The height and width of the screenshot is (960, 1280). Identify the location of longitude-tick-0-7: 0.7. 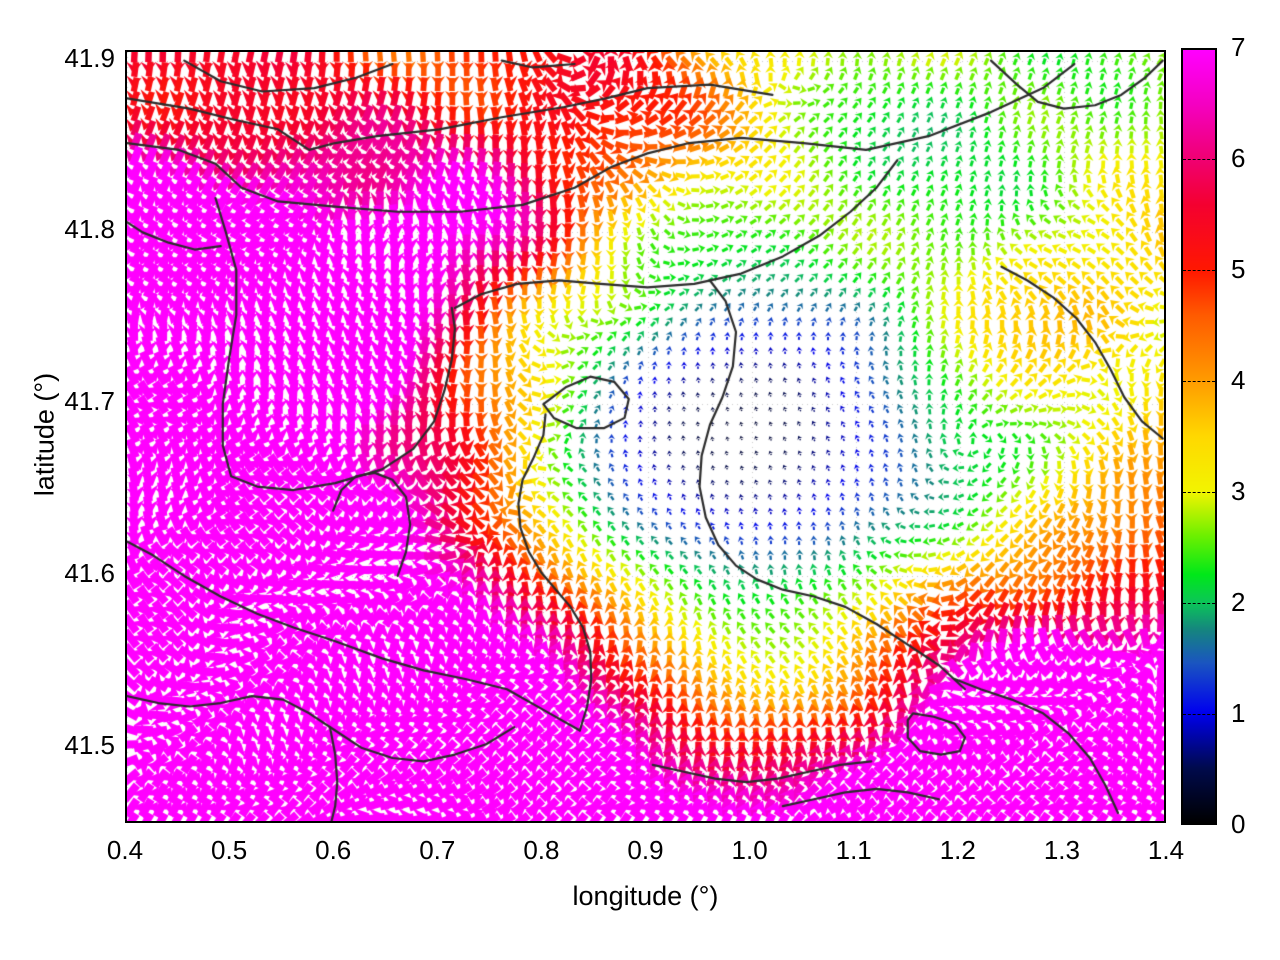
(437, 850).